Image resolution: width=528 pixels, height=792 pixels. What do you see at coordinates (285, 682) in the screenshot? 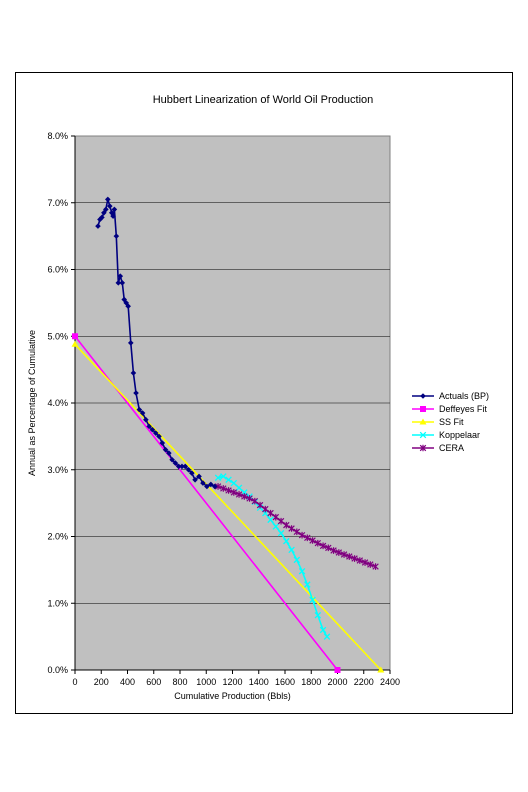
I see `x-tick-label: 1600` at bounding box center [285, 682].